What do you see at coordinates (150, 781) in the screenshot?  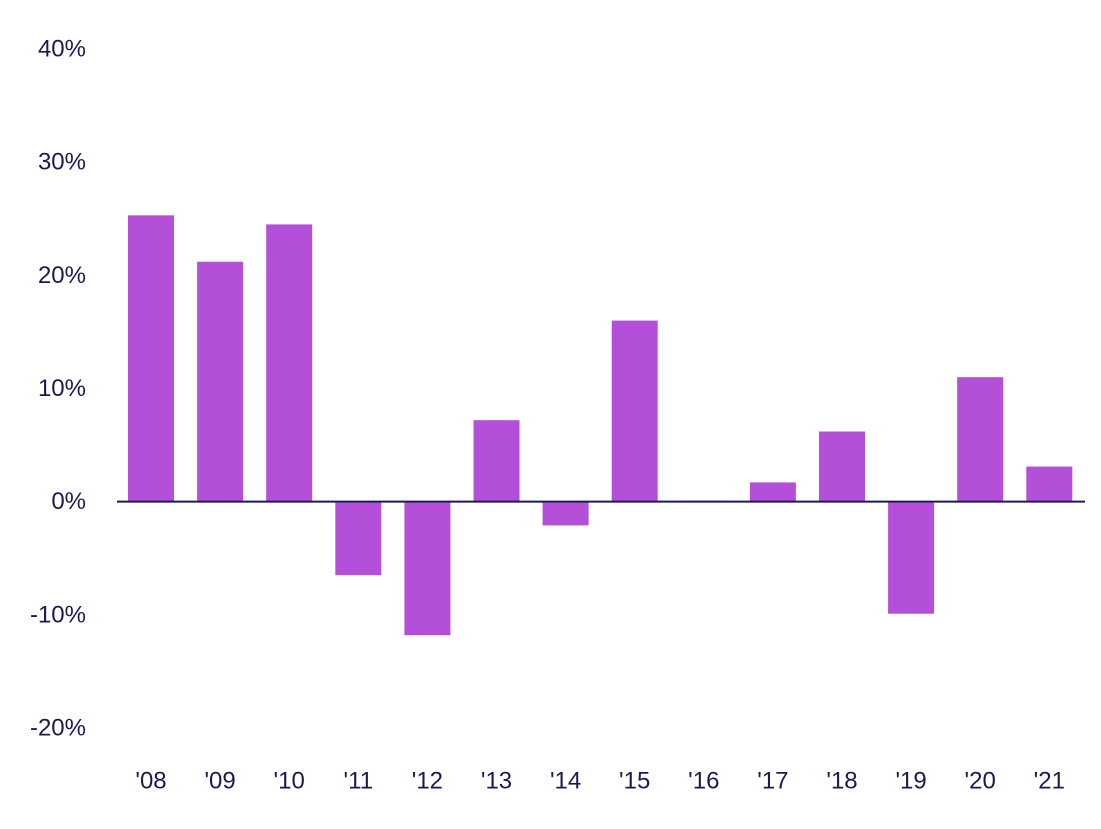 I see `x-tick-label: '08` at bounding box center [150, 781].